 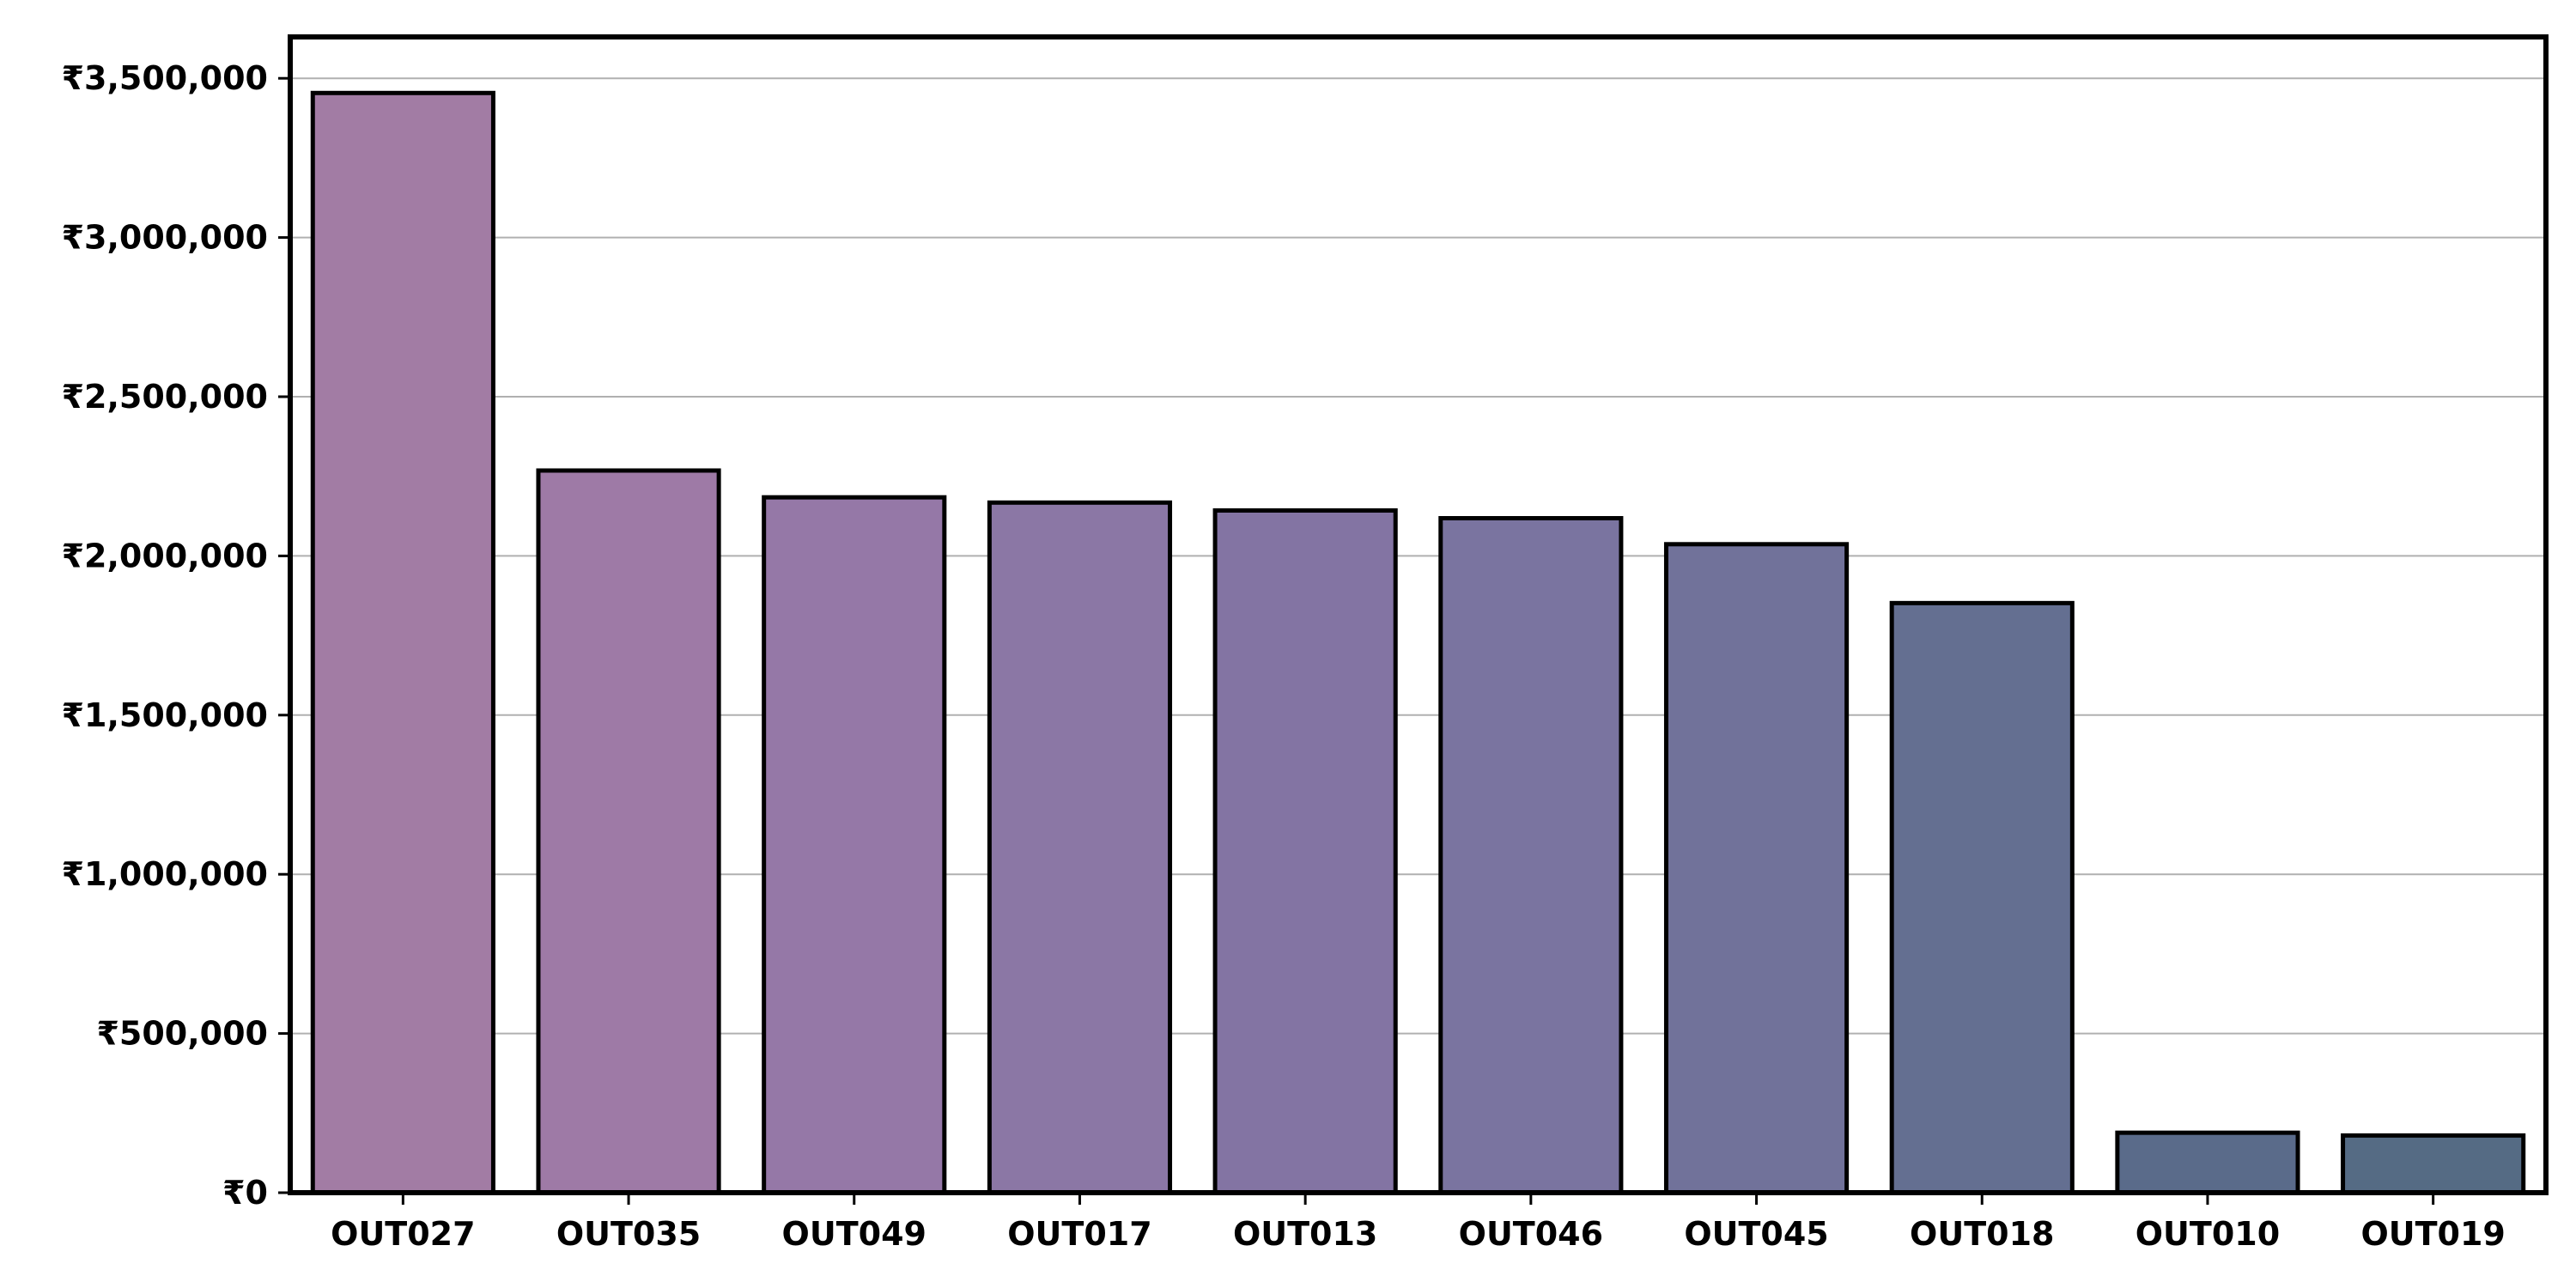 What do you see at coordinates (629, 832) in the screenshot?
I see `bar-out035` at bounding box center [629, 832].